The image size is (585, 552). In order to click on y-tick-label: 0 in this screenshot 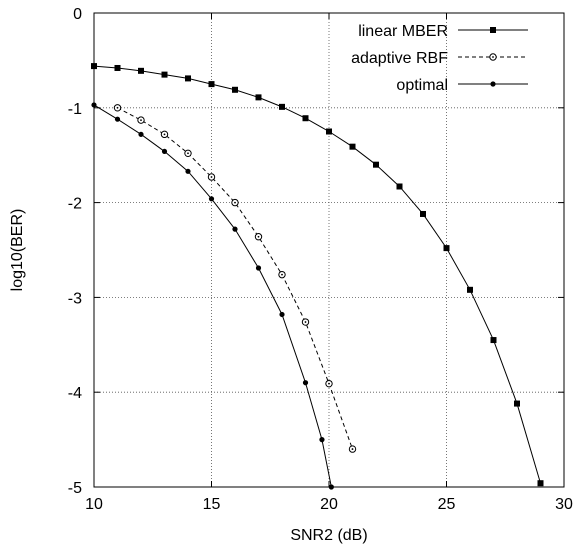, I will do `click(77, 14)`.